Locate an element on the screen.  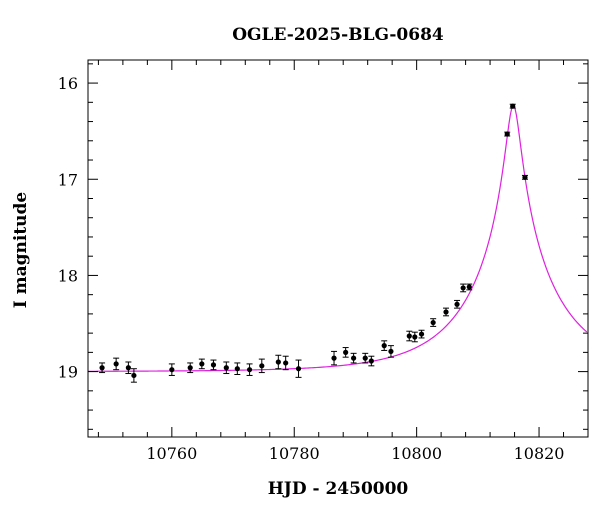
x-tick-label: 10780 is located at coordinates (294, 453).